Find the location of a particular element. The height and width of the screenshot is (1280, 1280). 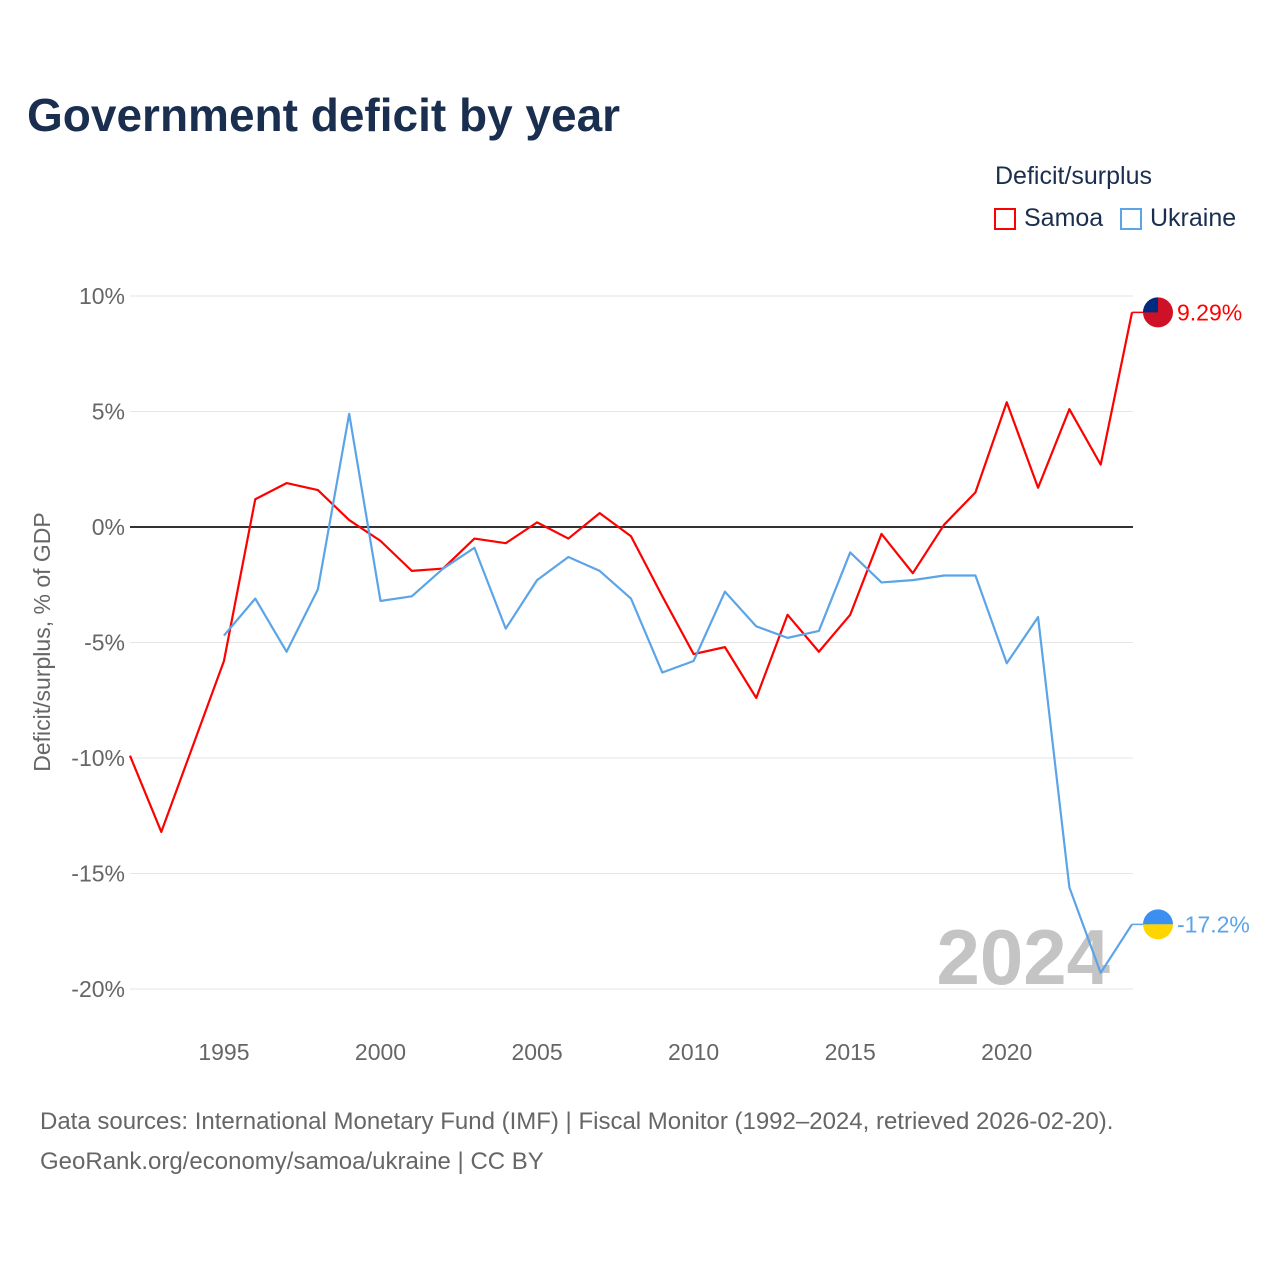

x-tick-label: 2000 is located at coordinates (380, 1052).